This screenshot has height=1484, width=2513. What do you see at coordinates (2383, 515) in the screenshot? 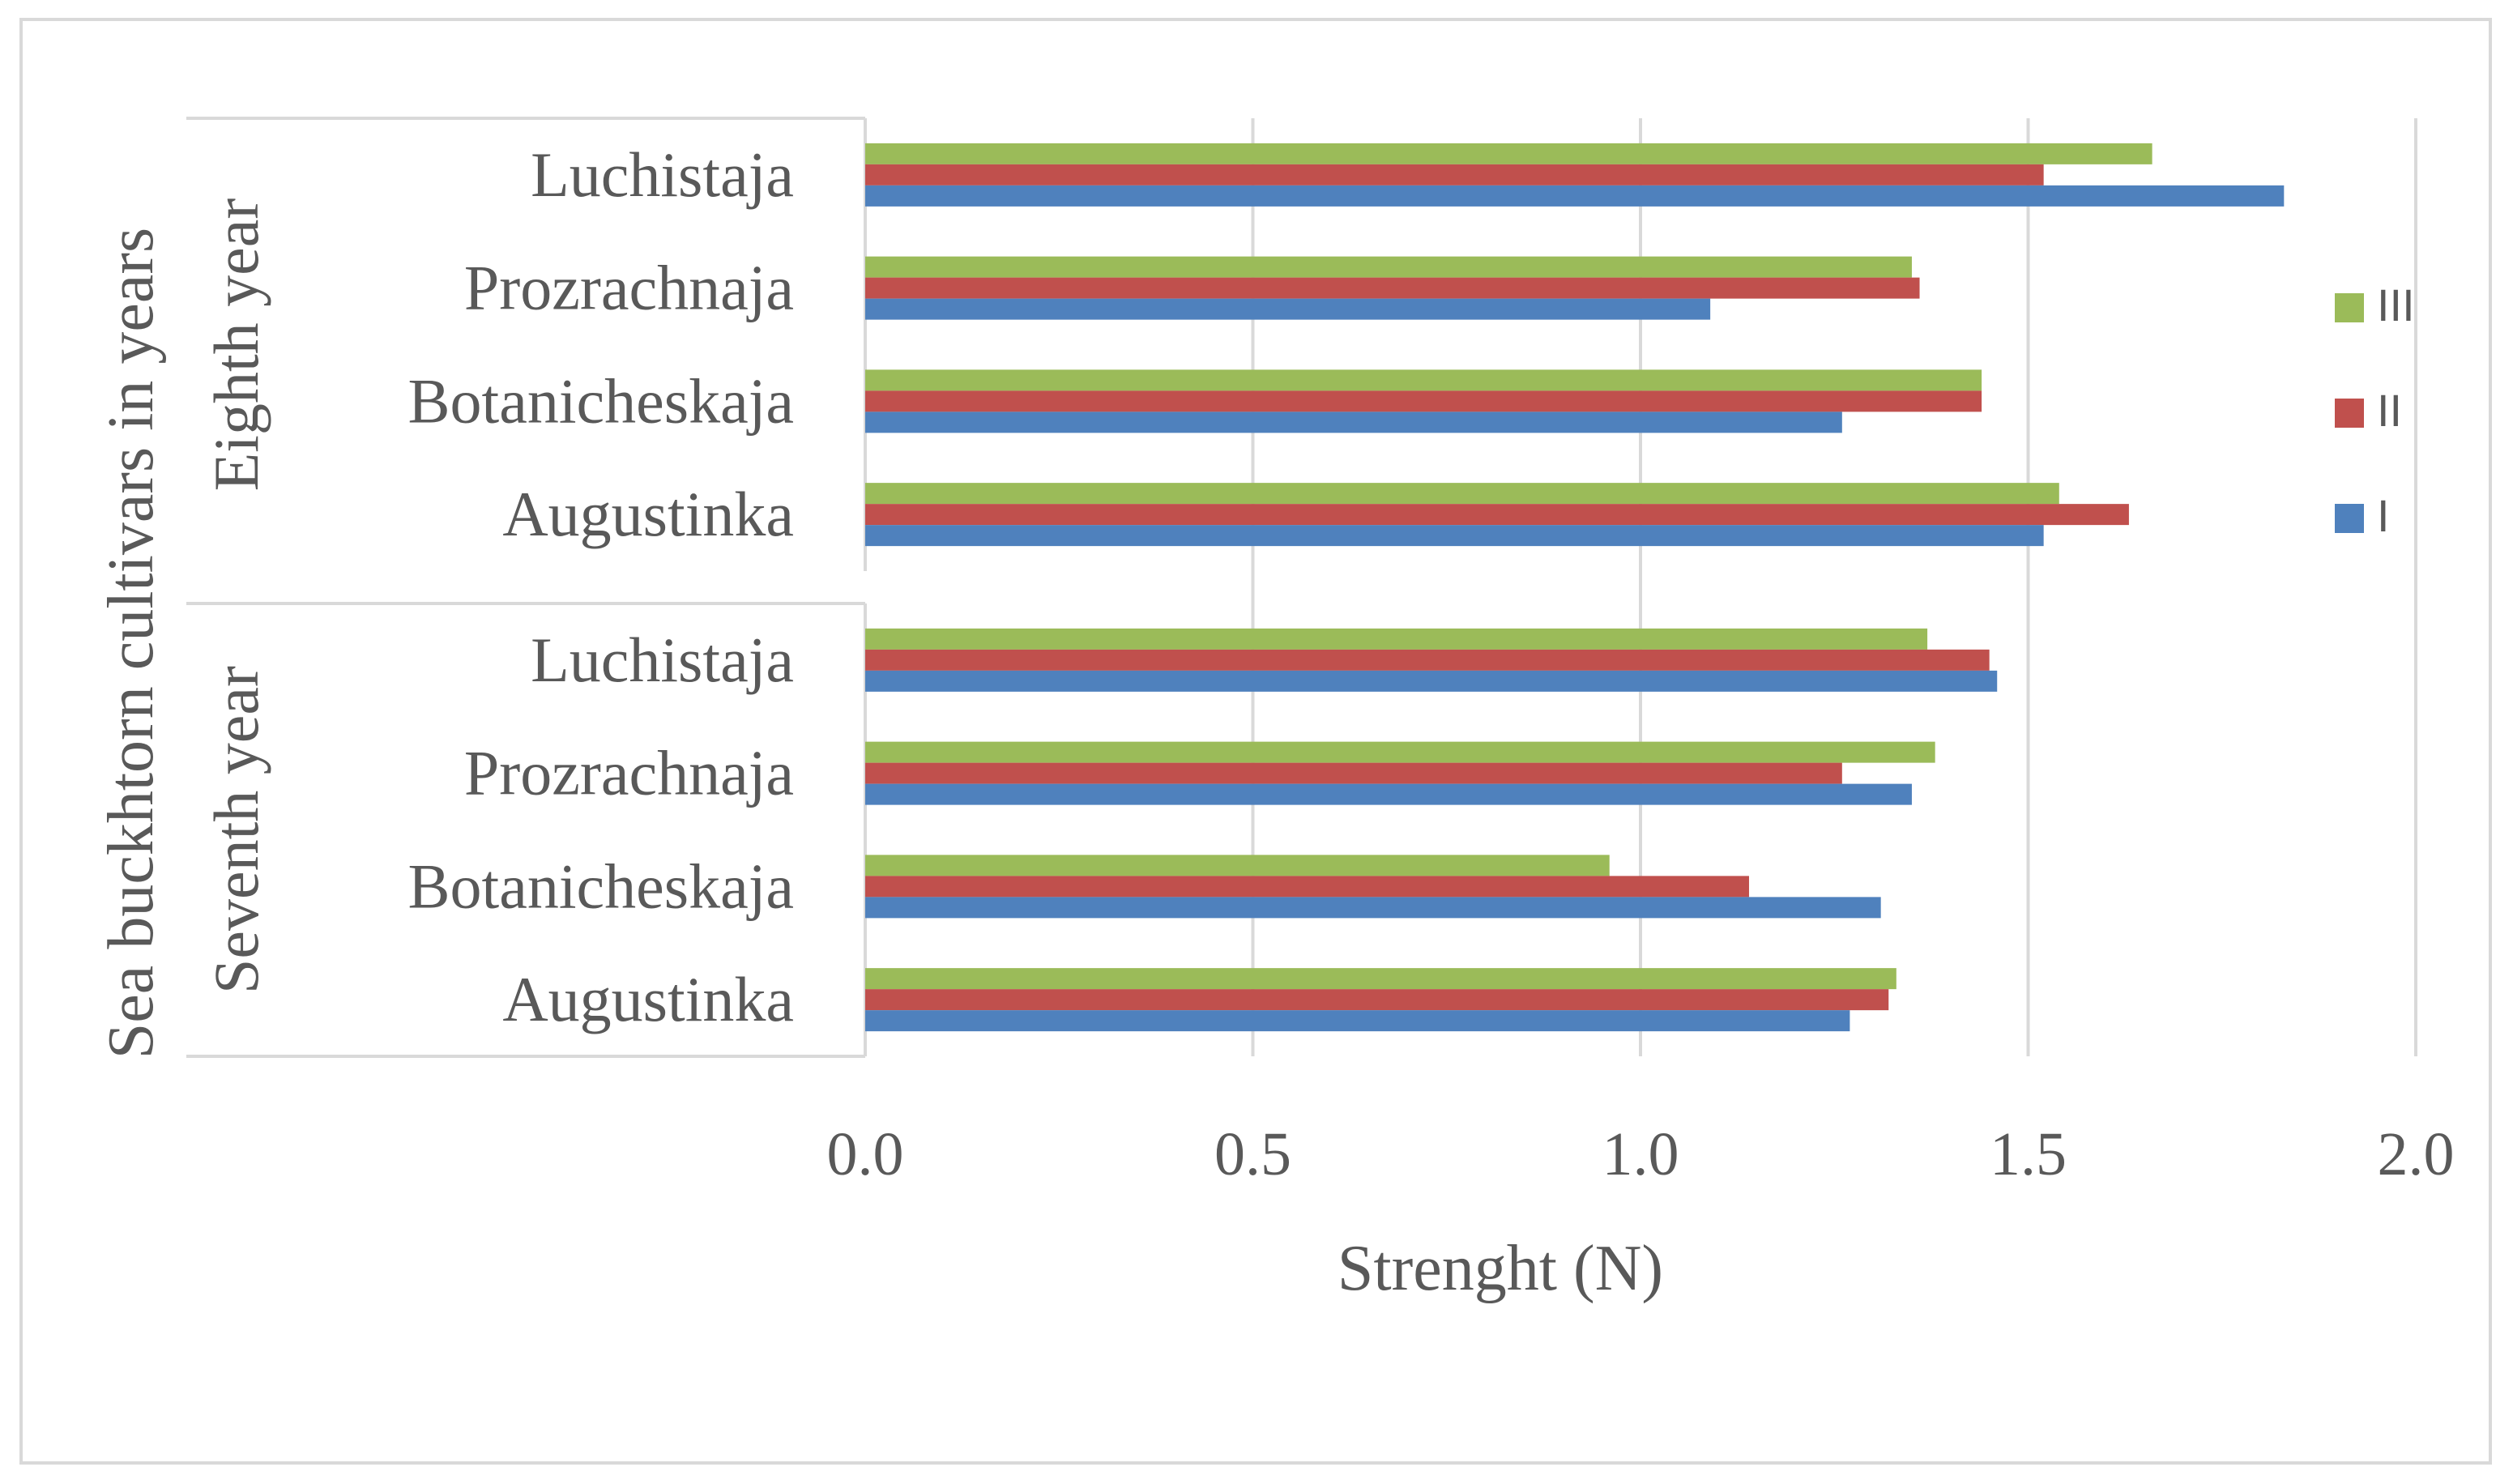
I see `legend-label: I` at bounding box center [2383, 515].